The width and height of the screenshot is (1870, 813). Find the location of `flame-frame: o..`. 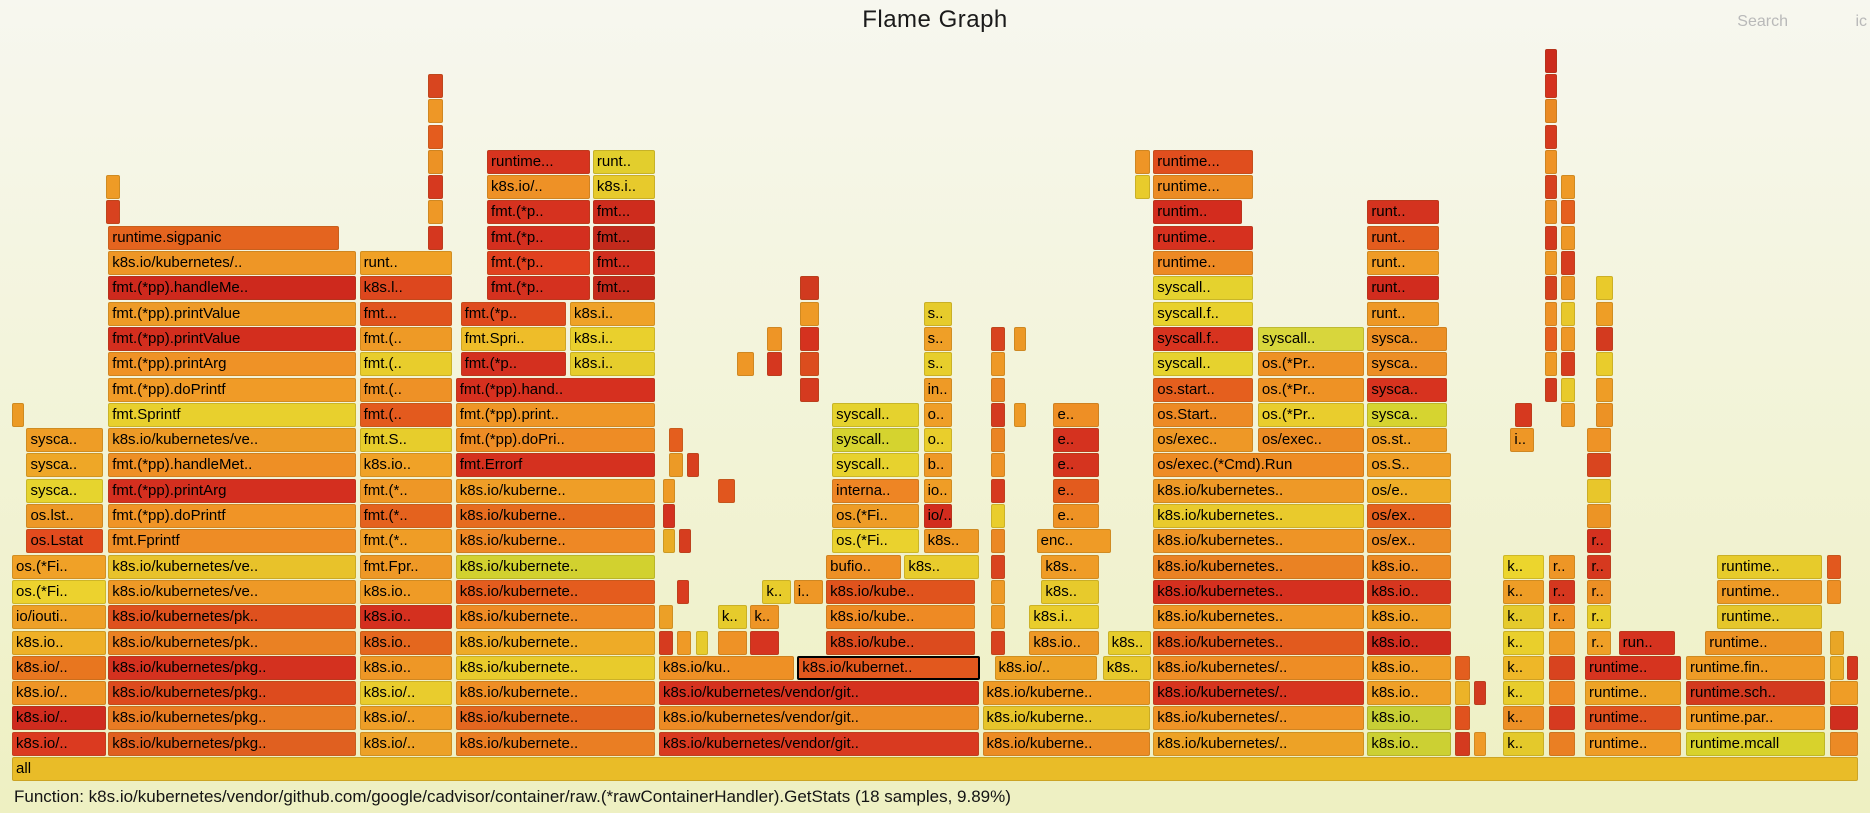

flame-frame: o.. is located at coordinates (938, 440).